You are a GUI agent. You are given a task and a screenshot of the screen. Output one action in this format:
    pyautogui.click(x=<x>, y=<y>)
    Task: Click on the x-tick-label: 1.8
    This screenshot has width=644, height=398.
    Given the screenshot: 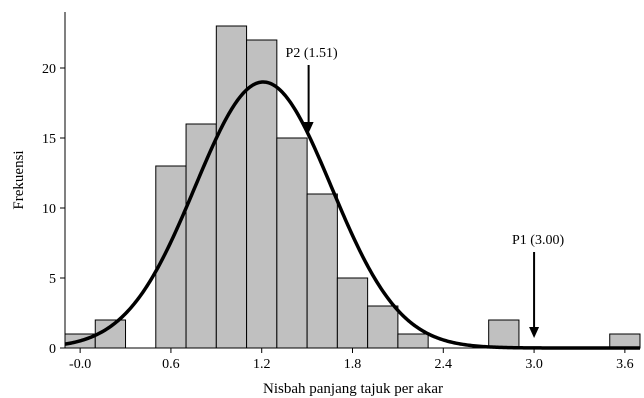 What is the action you would take?
    pyautogui.click(x=353, y=364)
    